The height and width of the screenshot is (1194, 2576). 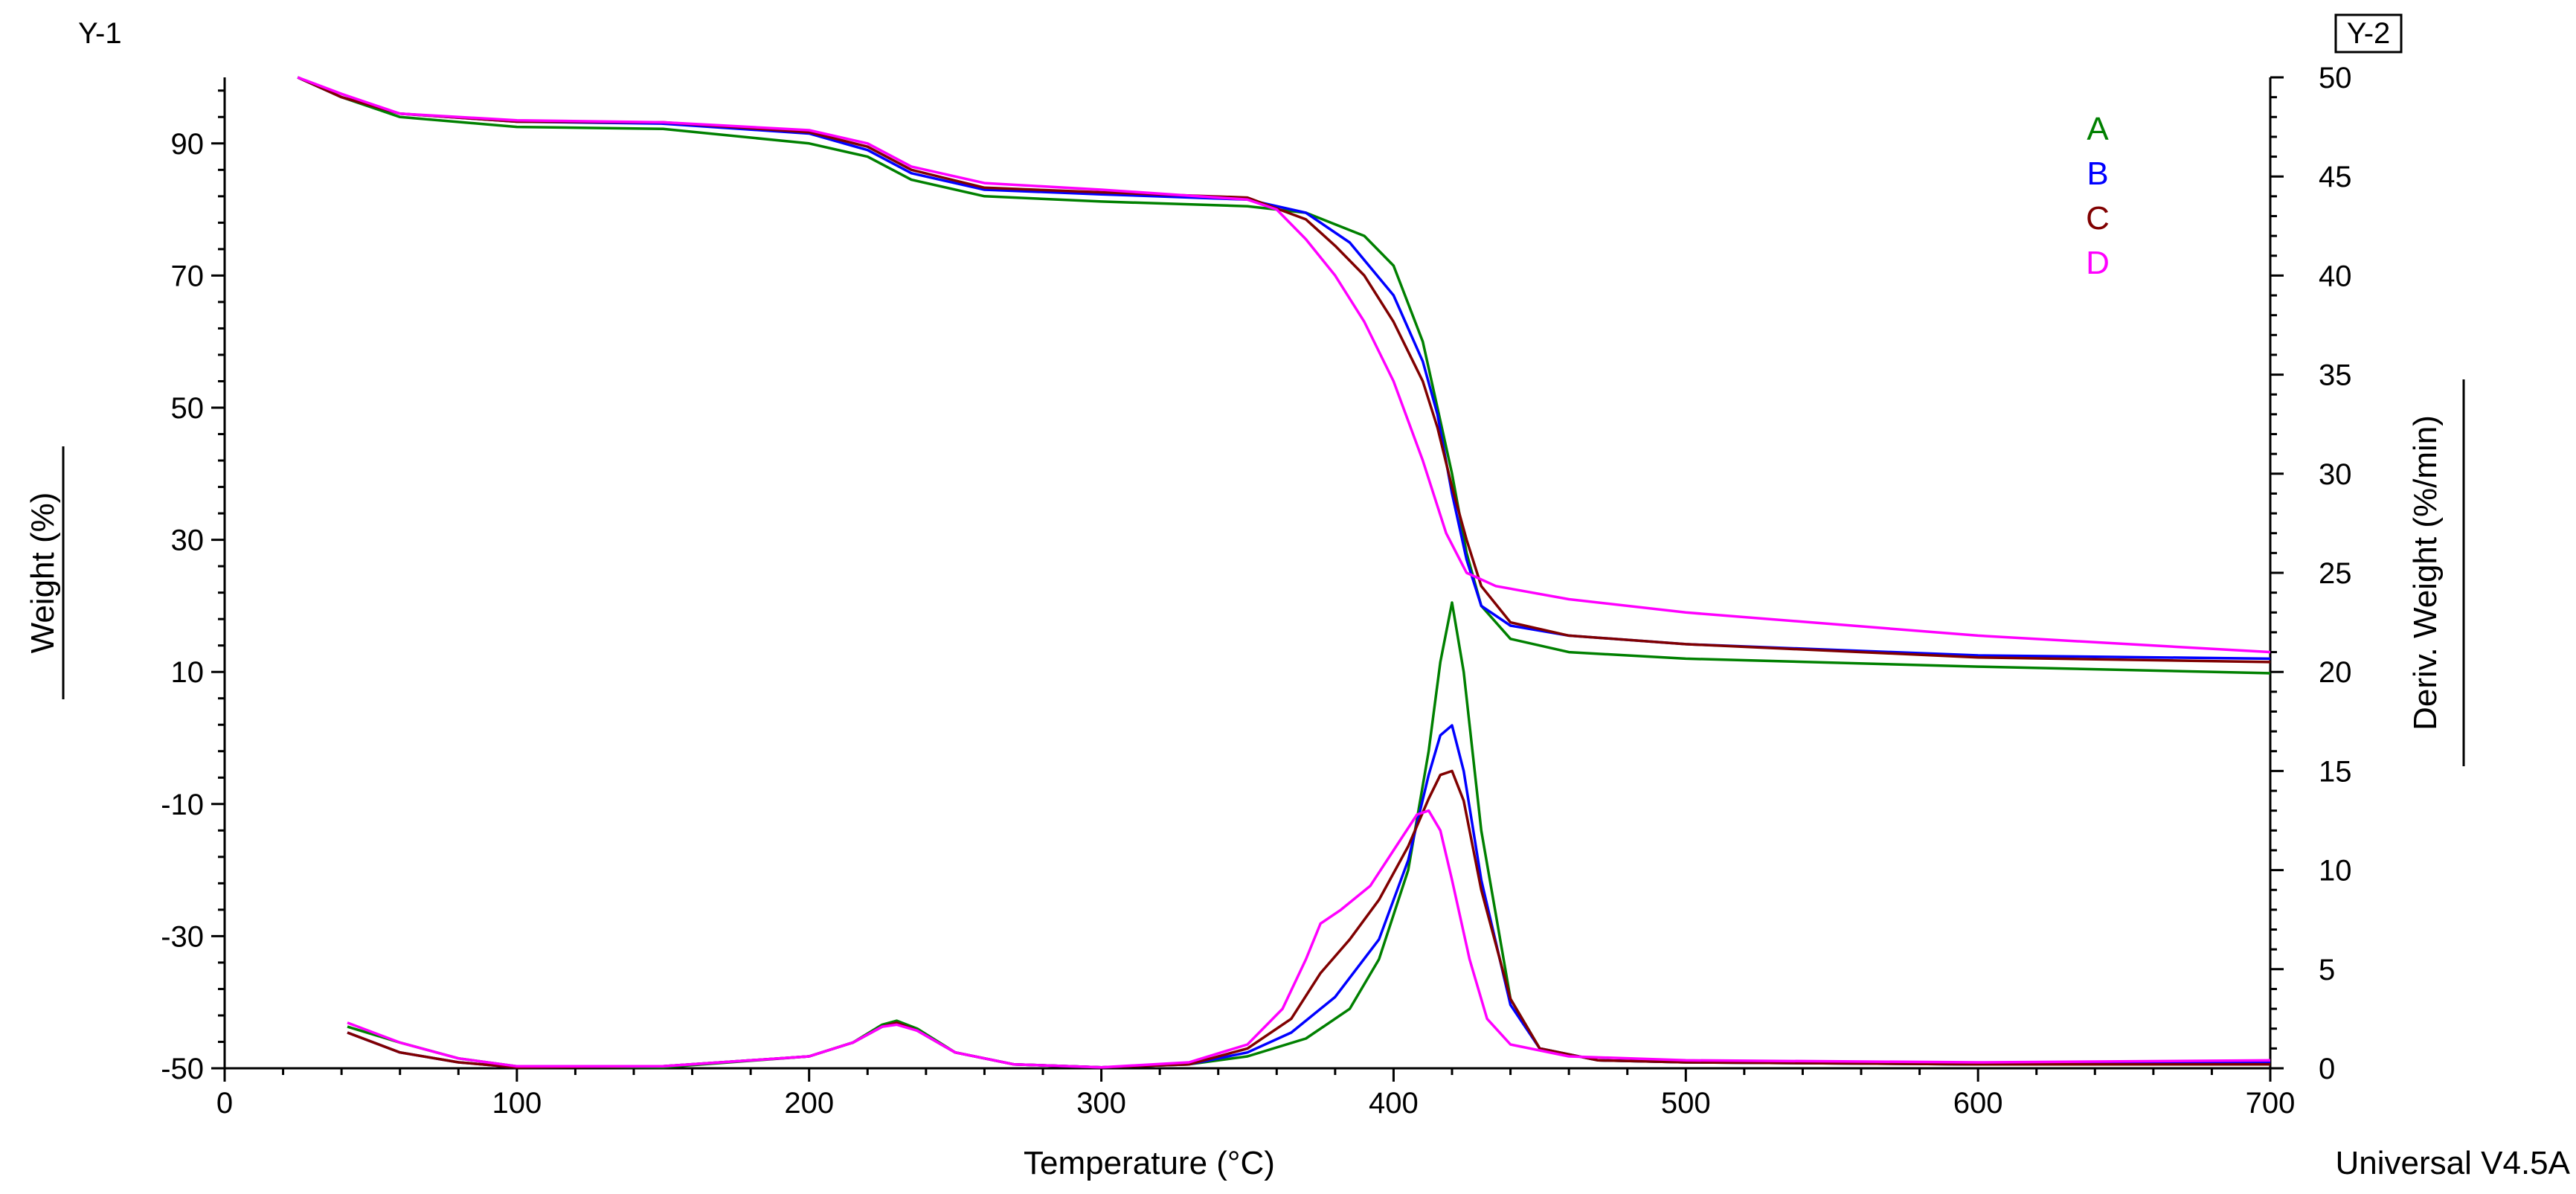 What do you see at coordinates (1686, 1103) in the screenshot?
I see `x-tick-label: 500` at bounding box center [1686, 1103].